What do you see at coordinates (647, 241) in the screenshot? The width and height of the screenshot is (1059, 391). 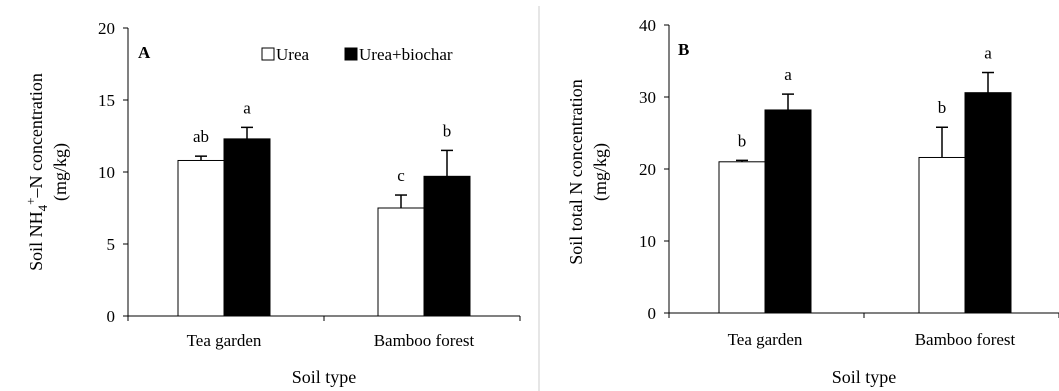 I see `panel-b-y-tick-label: 10` at bounding box center [647, 241].